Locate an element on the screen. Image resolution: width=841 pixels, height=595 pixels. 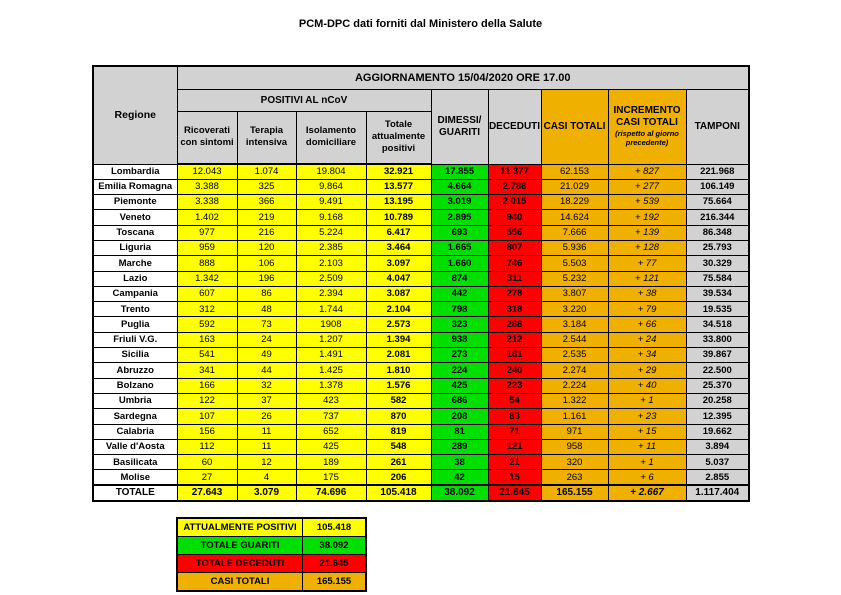
cell-dimessi-guariti: 1.665 is located at coordinates (459, 248).